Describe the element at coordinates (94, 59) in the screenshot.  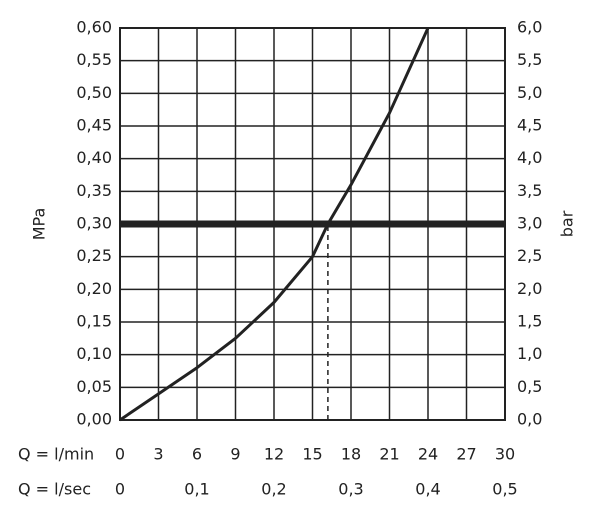
I see `y-tick-label: 0,55` at that location.